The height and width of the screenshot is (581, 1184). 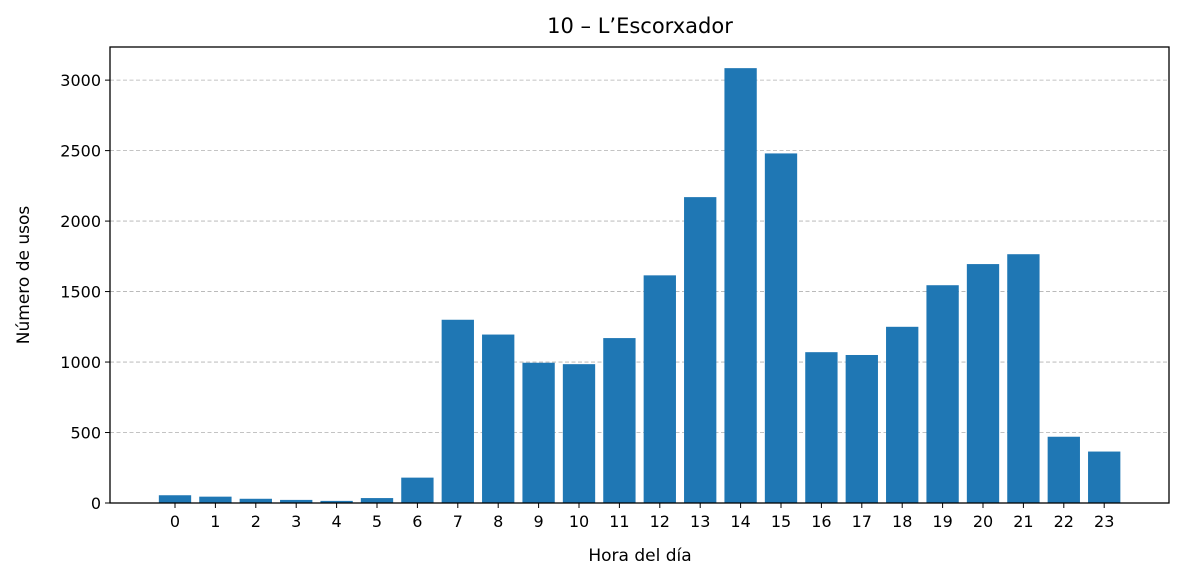 What do you see at coordinates (296, 521) in the screenshot?
I see `x-tick-label-3: 3` at bounding box center [296, 521].